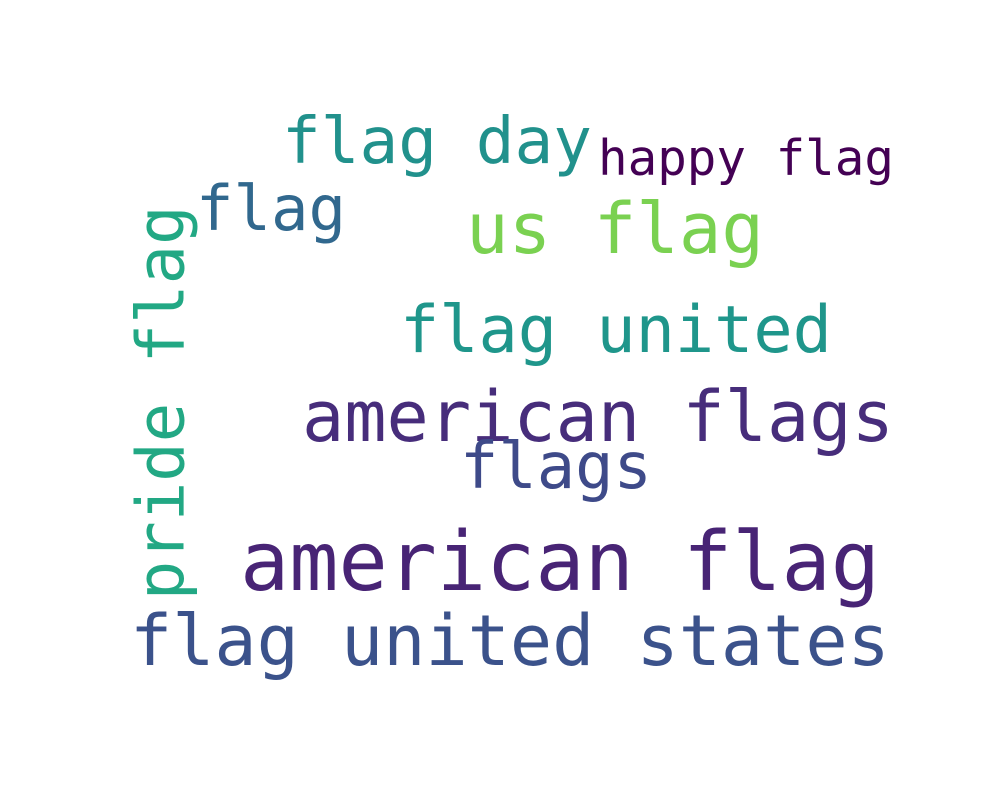  I want to click on word-happy-flag: happy flag, so click(746, 158).